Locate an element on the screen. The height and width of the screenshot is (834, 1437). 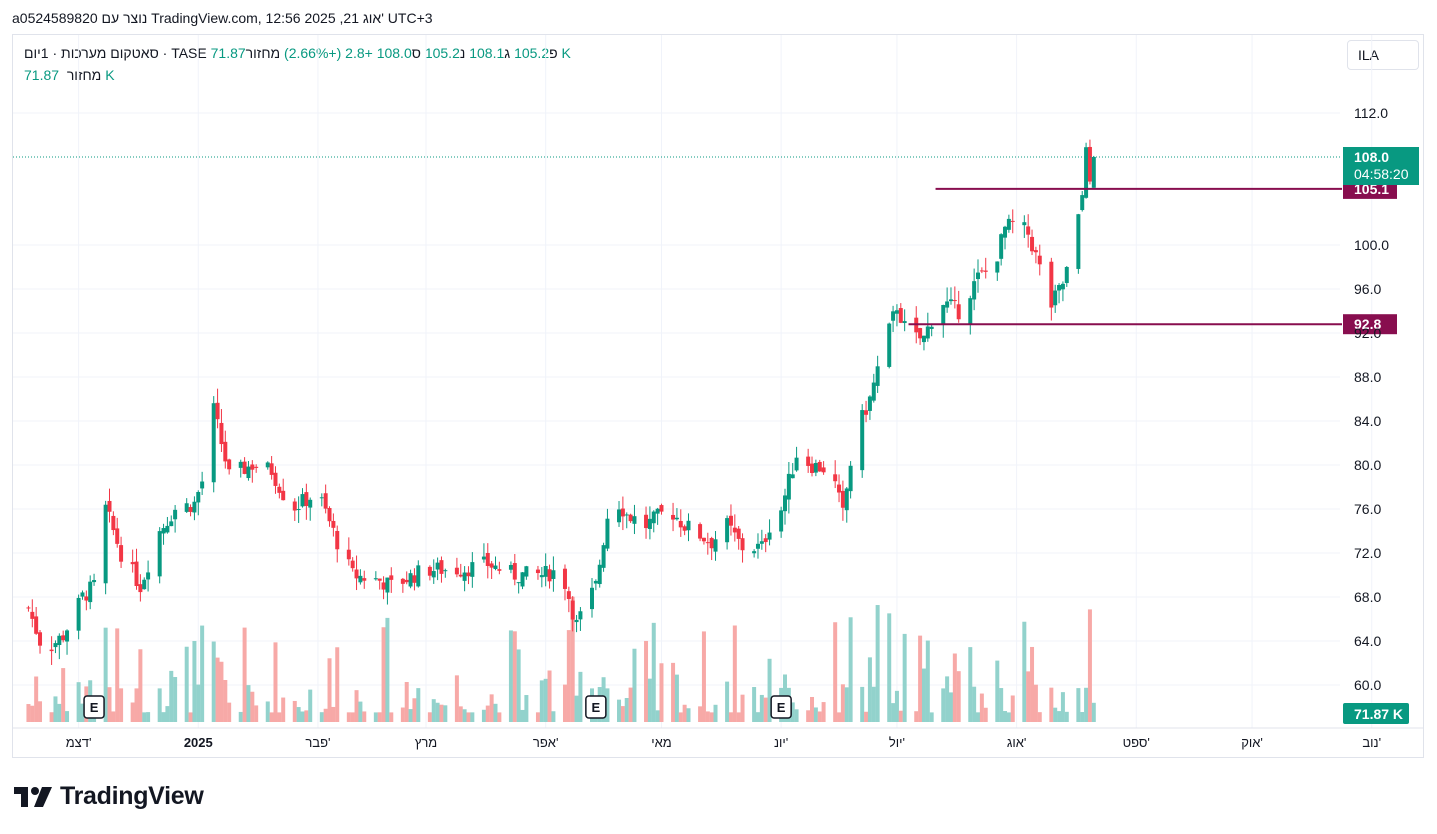
volume-legend-label: מחזור is located at coordinates (84, 75).